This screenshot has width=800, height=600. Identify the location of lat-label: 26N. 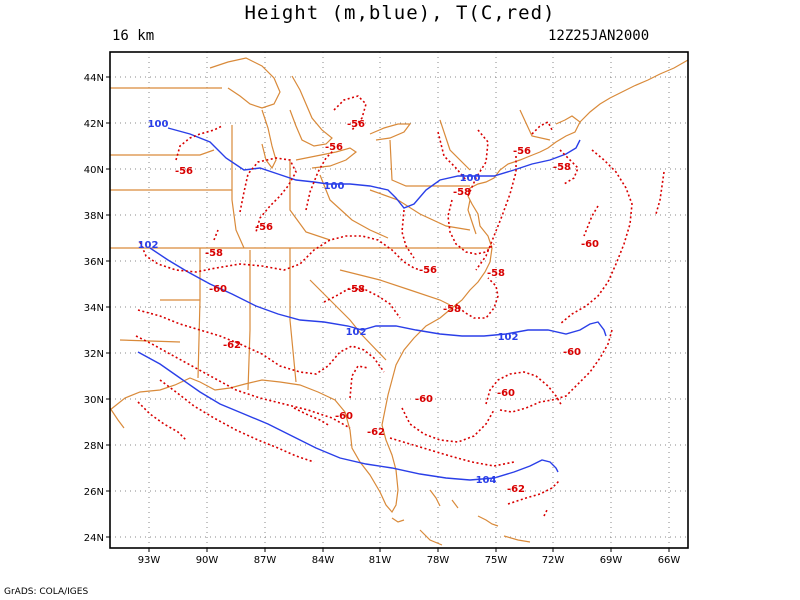
(94, 492).